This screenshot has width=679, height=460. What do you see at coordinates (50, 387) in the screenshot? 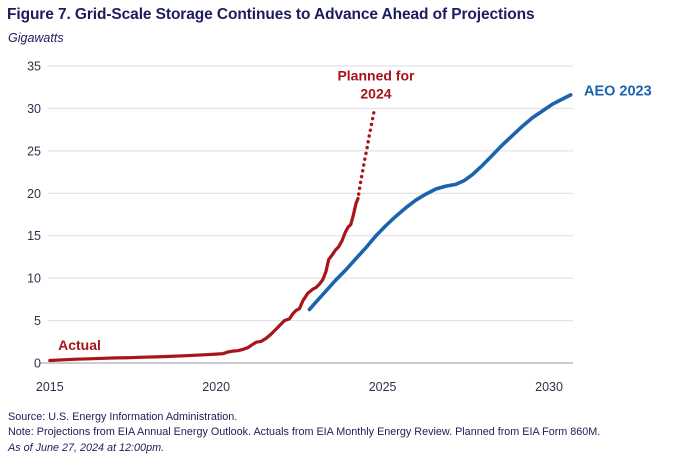
I see `x-tick-label-2015: 2015` at bounding box center [50, 387].